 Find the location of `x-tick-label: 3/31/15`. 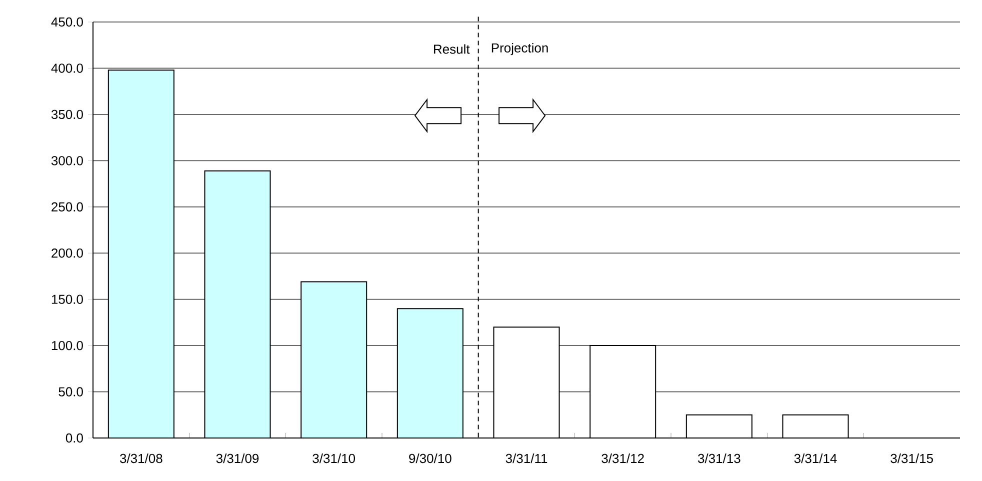

x-tick-label: 3/31/15 is located at coordinates (911, 459).